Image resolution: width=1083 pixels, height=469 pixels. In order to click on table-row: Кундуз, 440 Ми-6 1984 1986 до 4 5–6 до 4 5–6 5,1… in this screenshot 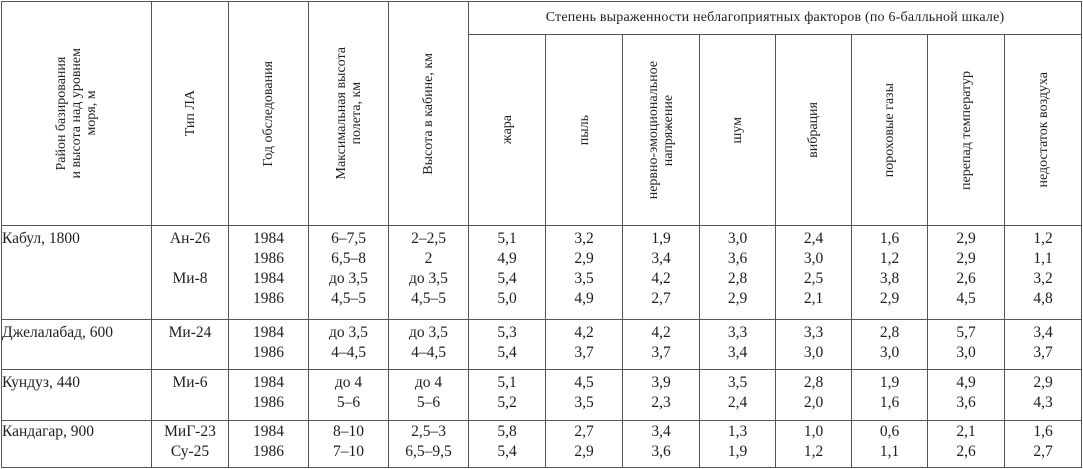, I will do `click(542, 395)`.